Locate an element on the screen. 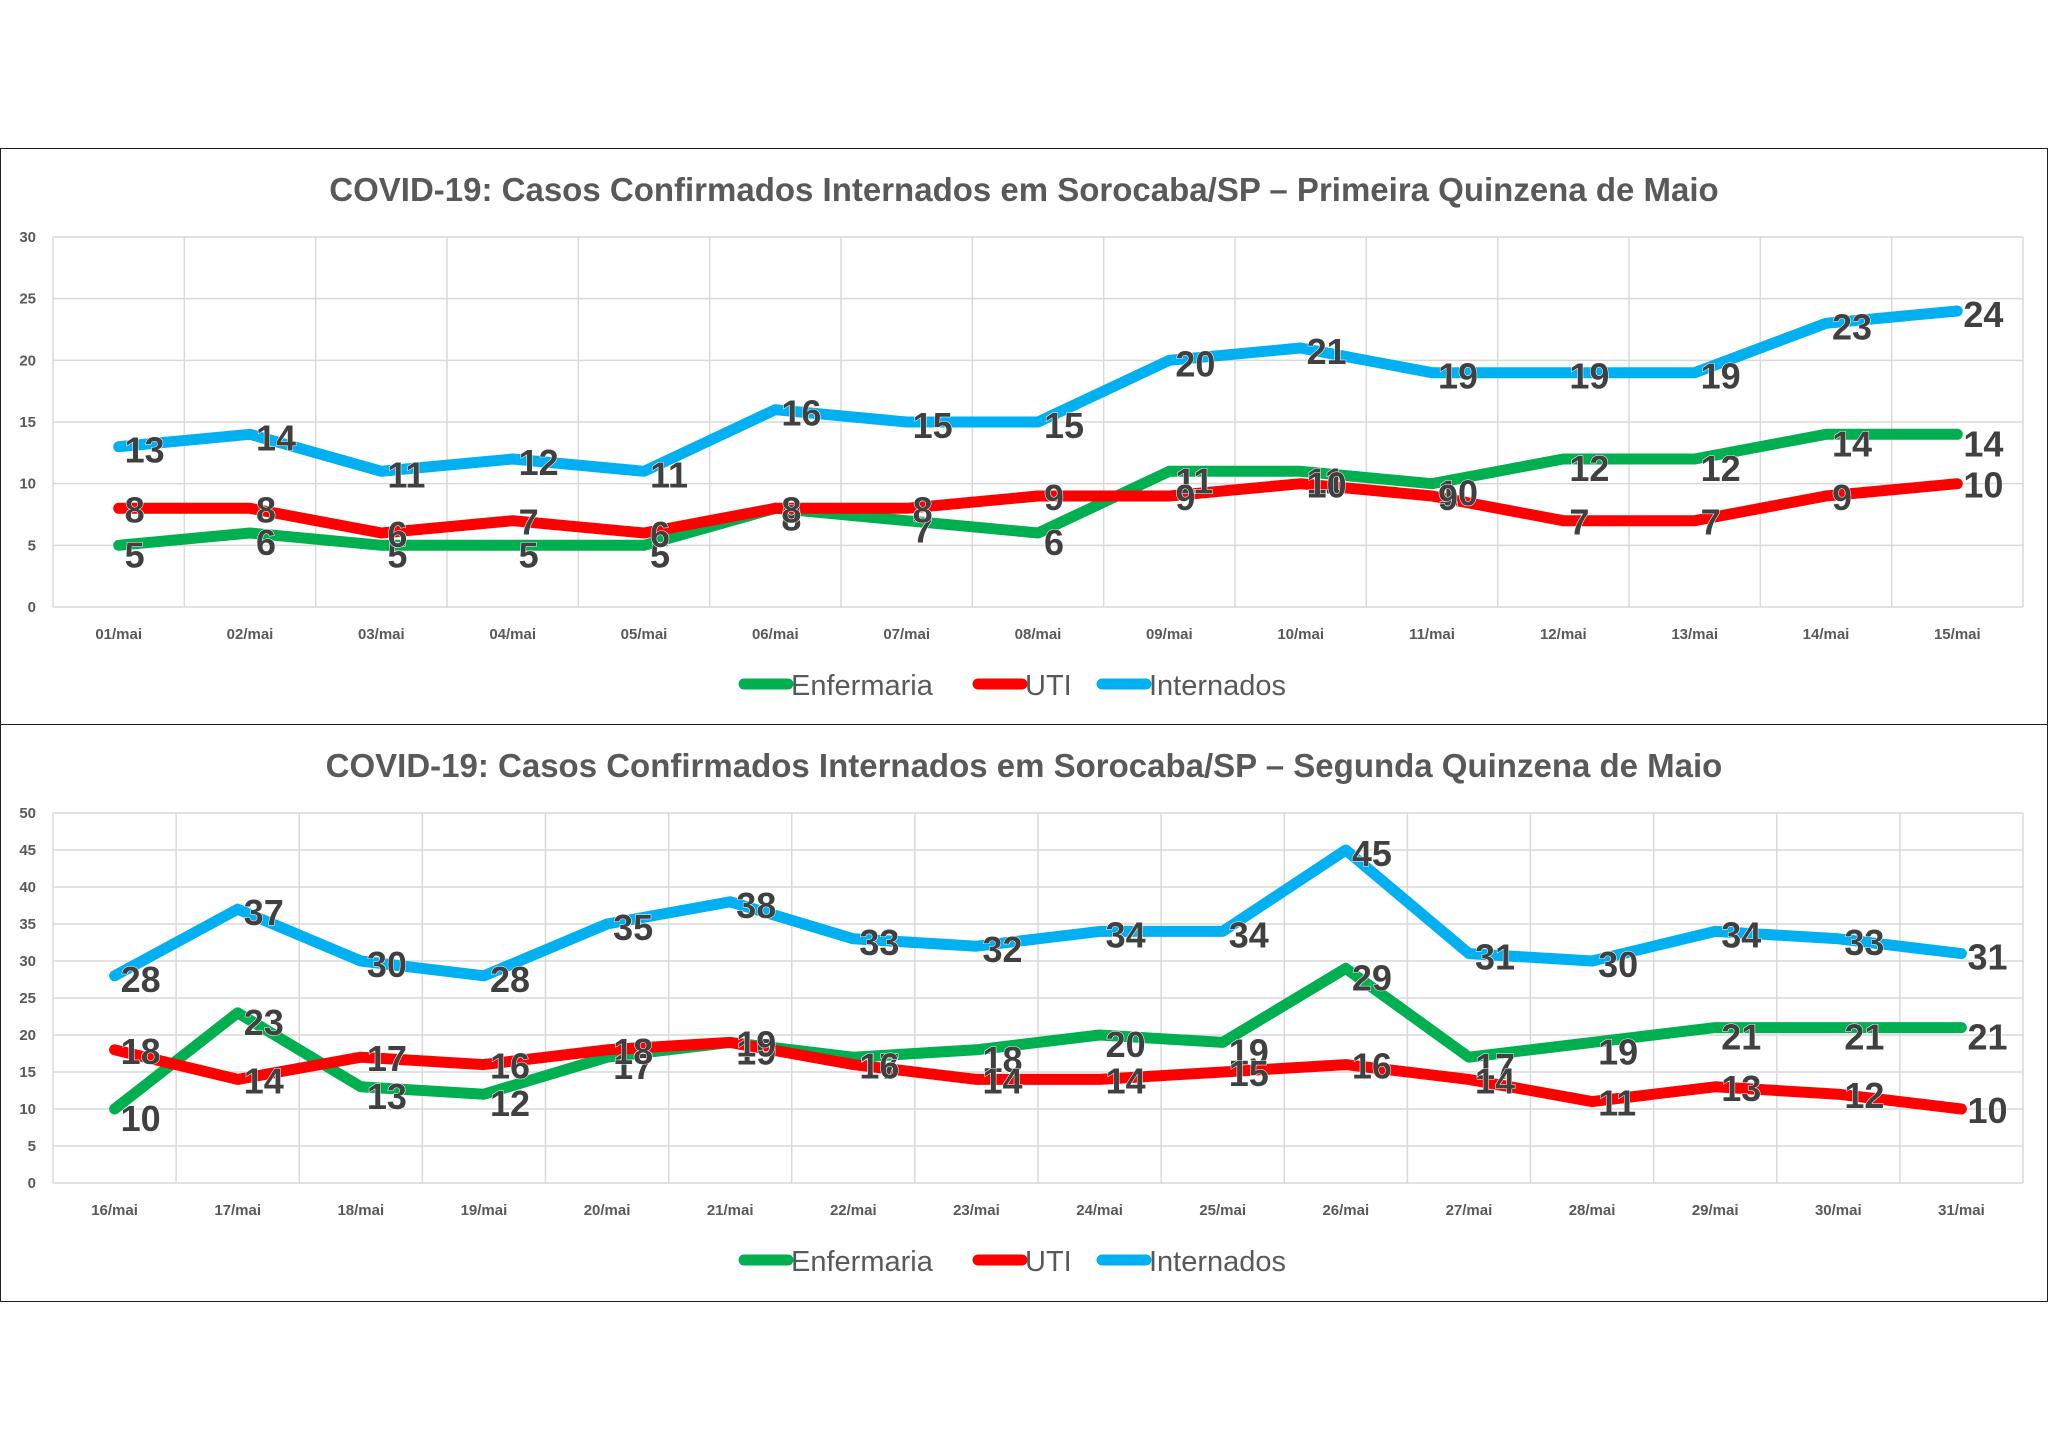  x-tick-label: 25/mai is located at coordinates (1222, 1210).